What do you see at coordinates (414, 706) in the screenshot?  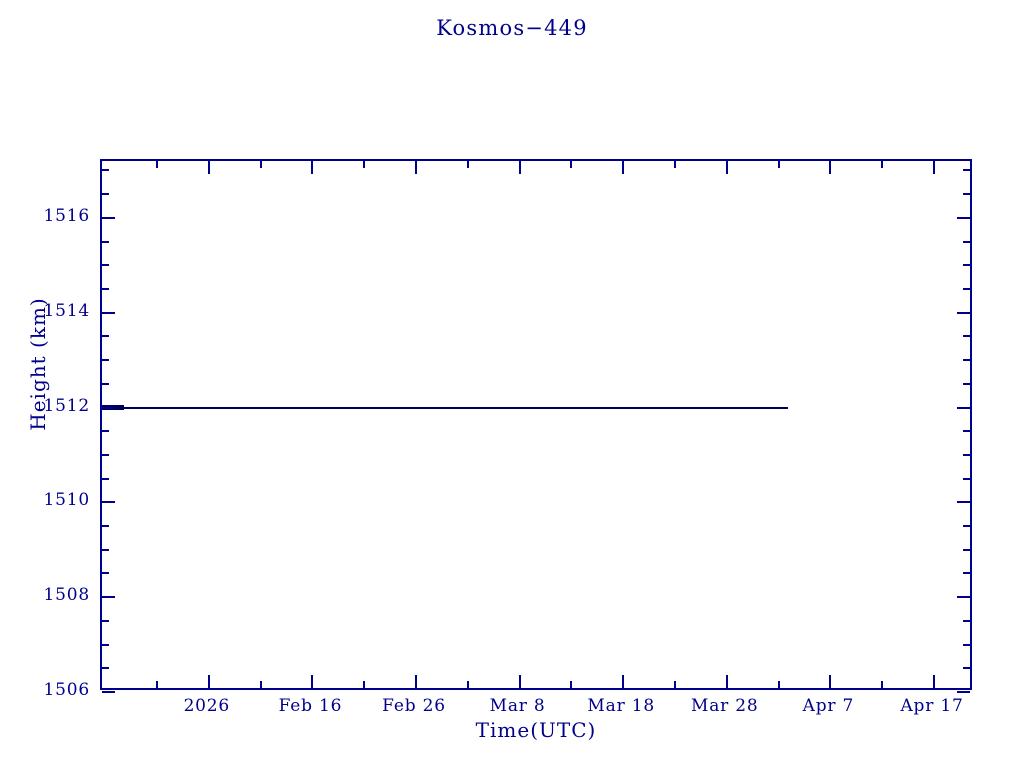 I see `x-axis-tick-label: Feb 26` at bounding box center [414, 706].